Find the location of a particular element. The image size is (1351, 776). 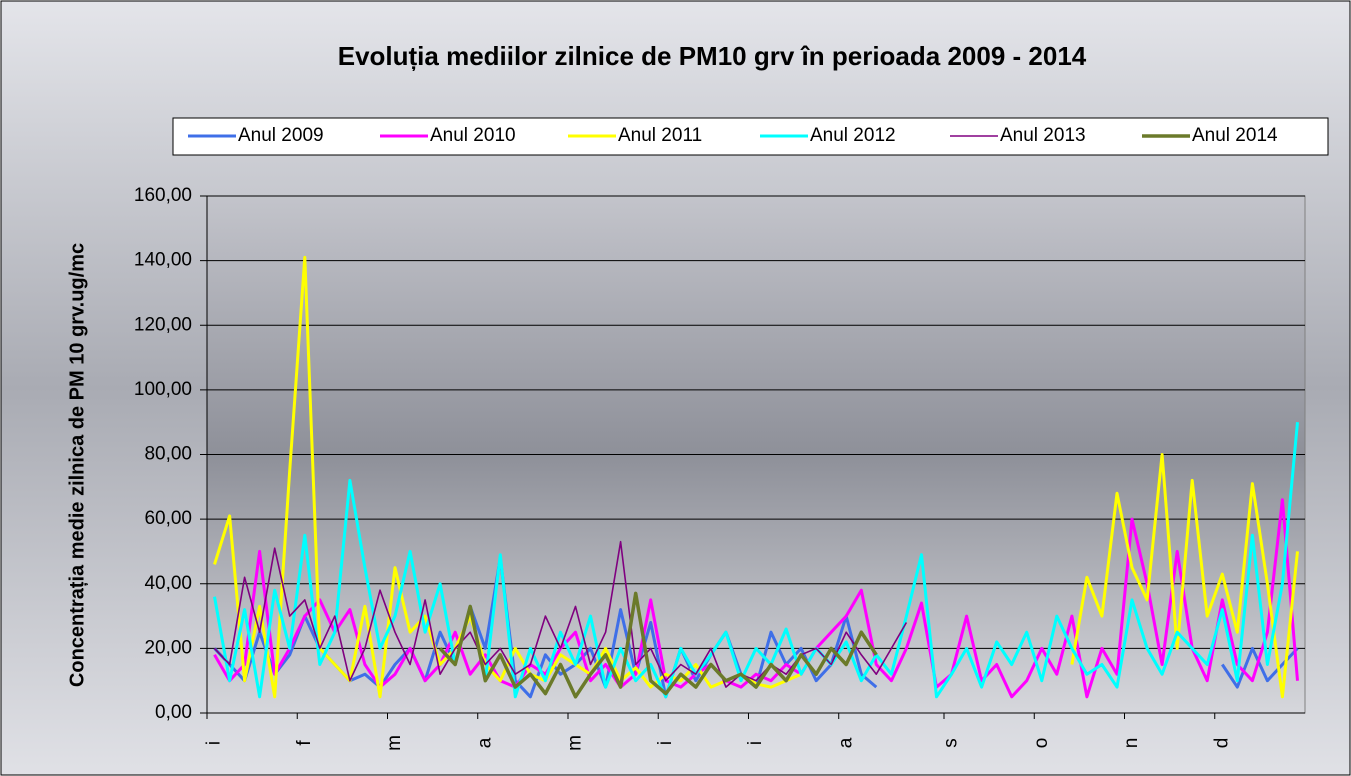

y-tick-label: 120,00 is located at coordinates (163, 324).